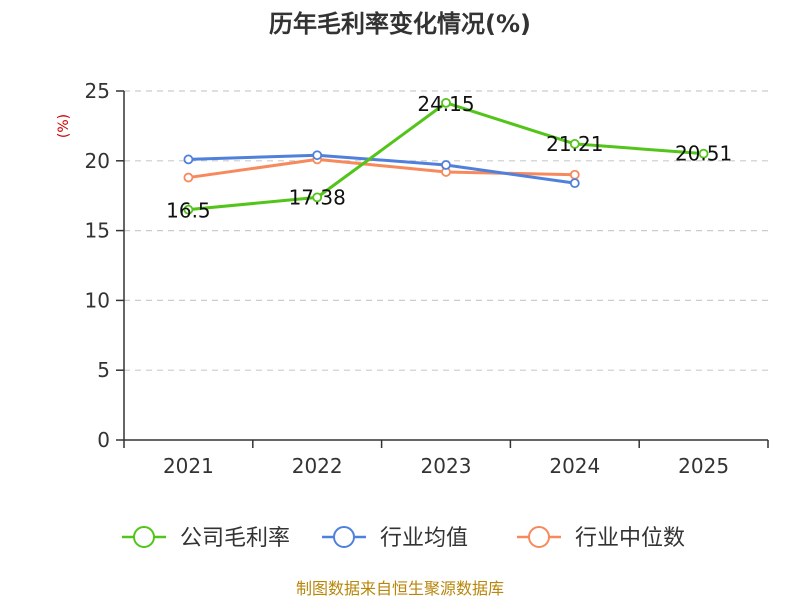 The width and height of the screenshot is (800, 600). What do you see at coordinates (103, 440) in the screenshot?
I see `y-tick-label: 0` at bounding box center [103, 440].